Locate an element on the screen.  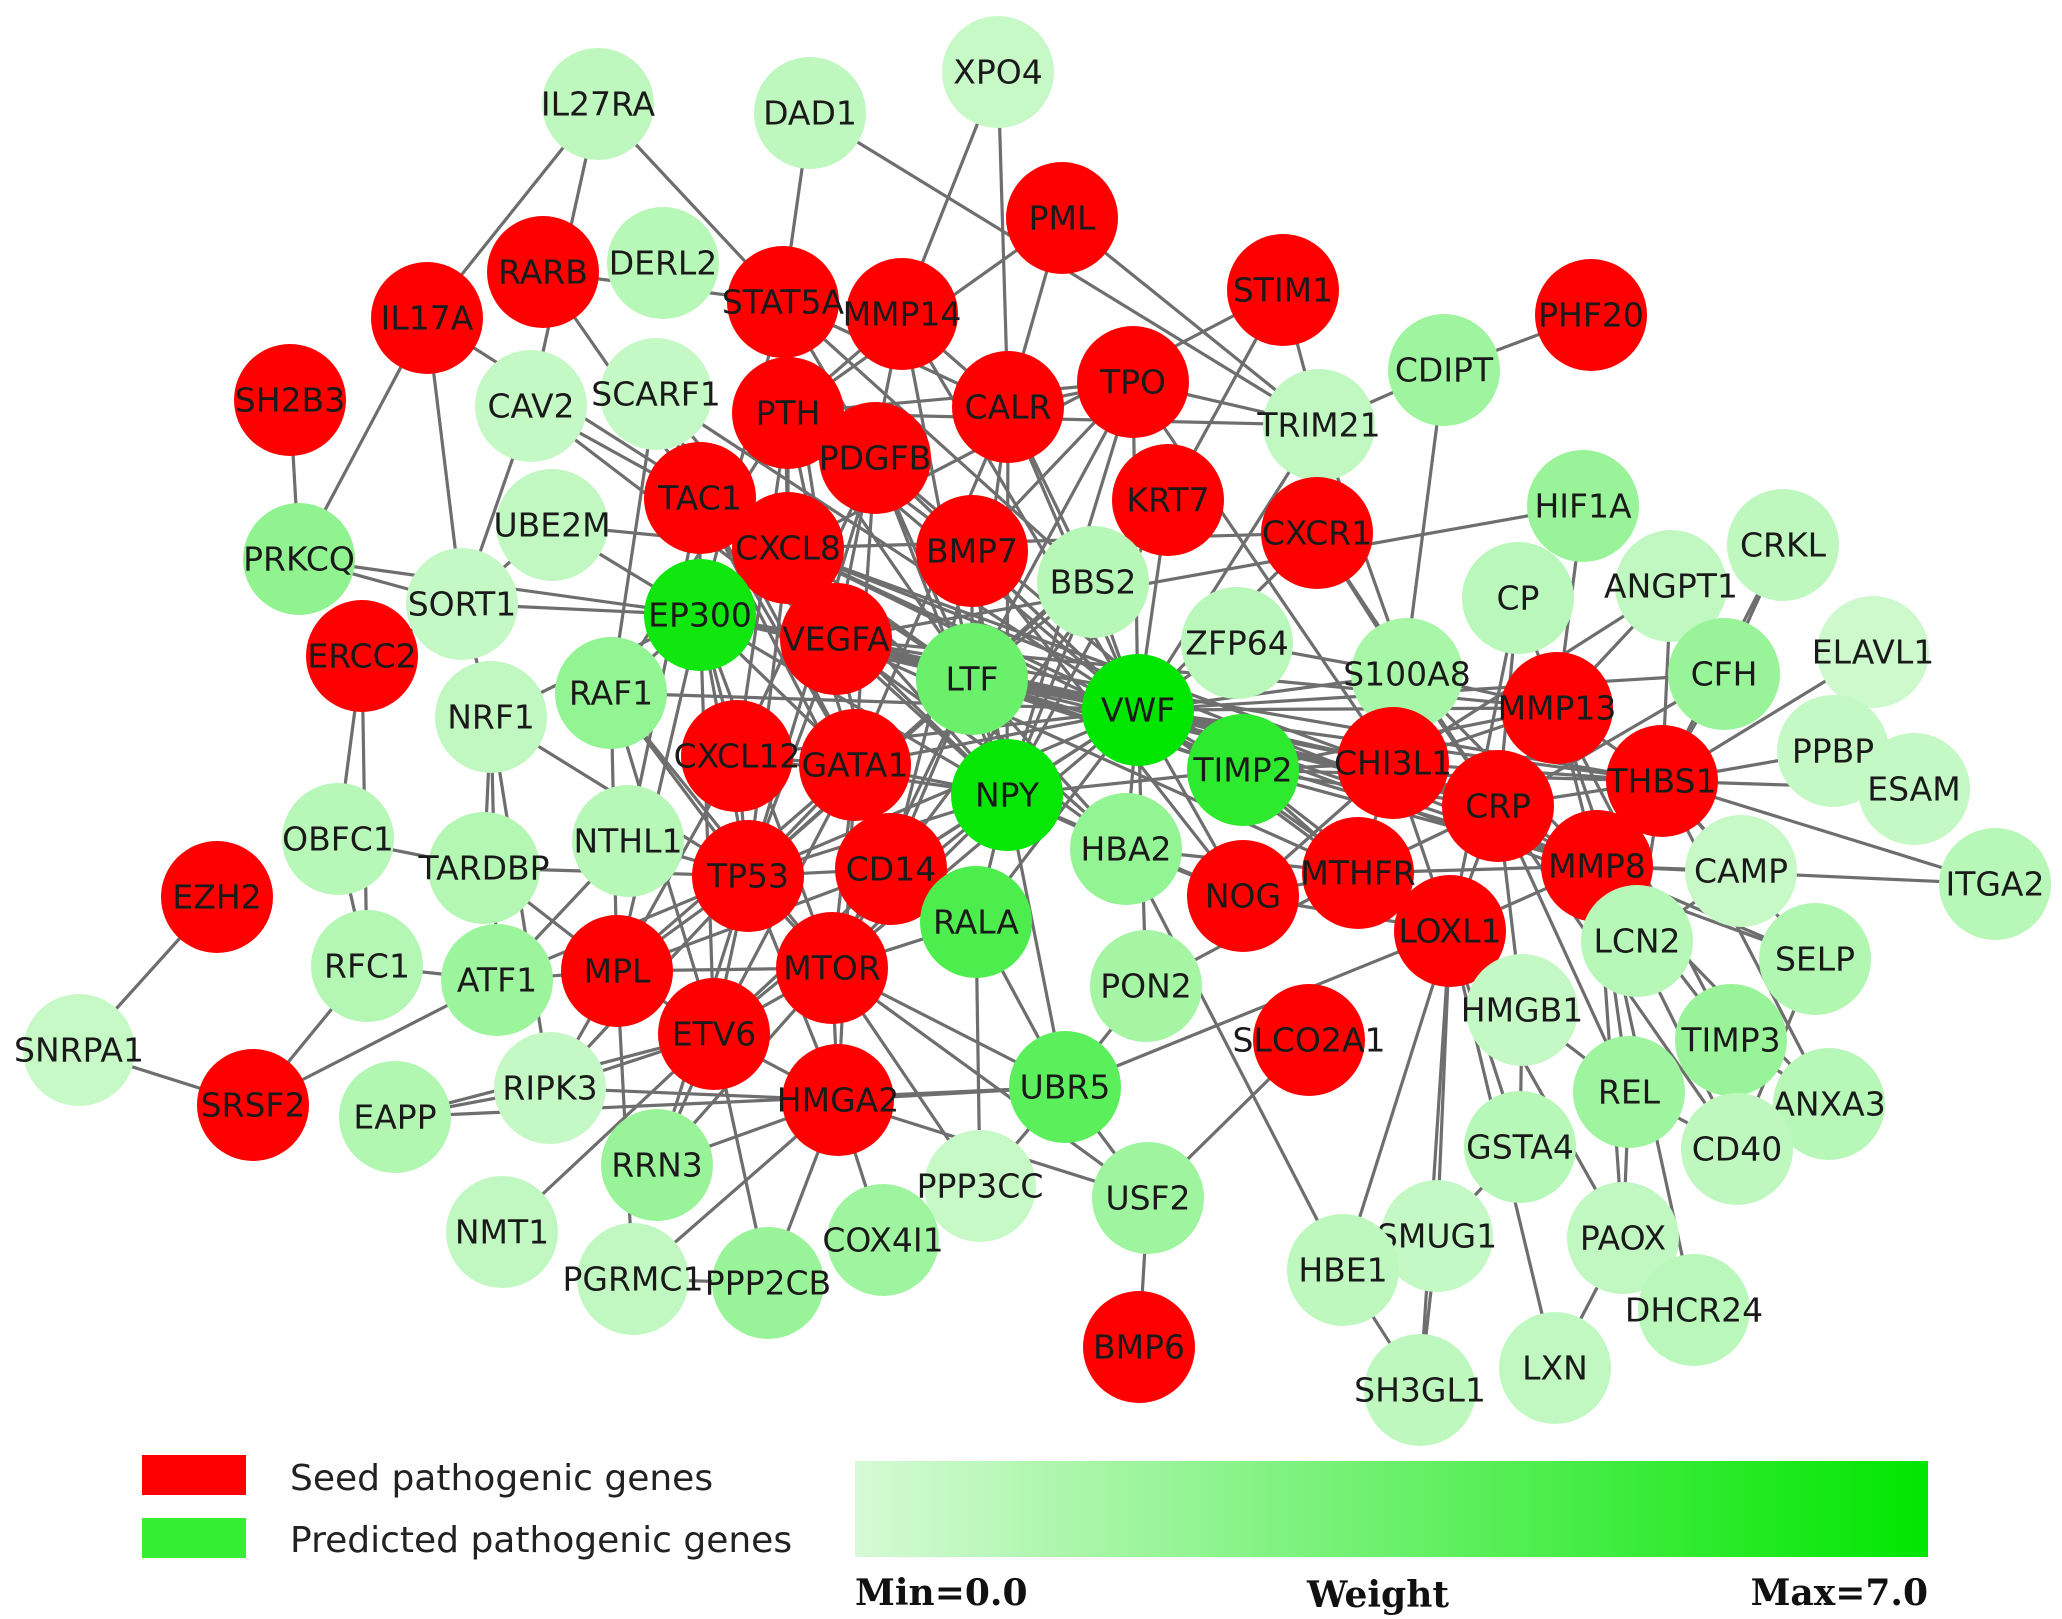
node-srsf2: SRSF2 is located at coordinates (253, 1105).